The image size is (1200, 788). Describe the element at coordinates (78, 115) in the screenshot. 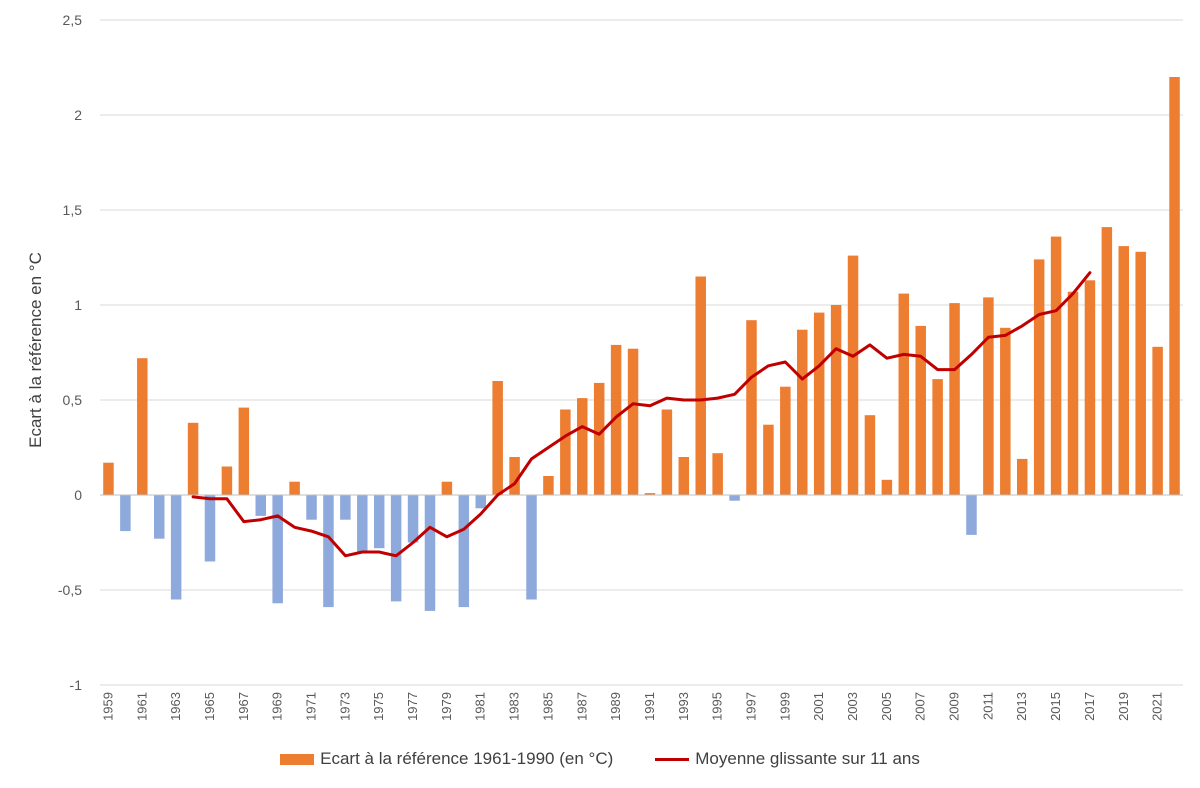

I see `y-tick-label: 2` at that location.